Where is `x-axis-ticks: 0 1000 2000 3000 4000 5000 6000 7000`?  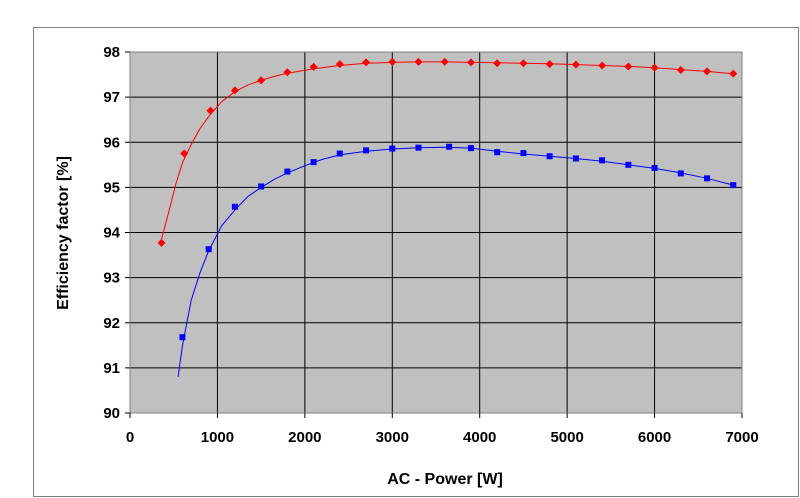
x-axis-ticks: 0 1000 2000 3000 4000 5000 6000 7000 is located at coordinates (442, 429).